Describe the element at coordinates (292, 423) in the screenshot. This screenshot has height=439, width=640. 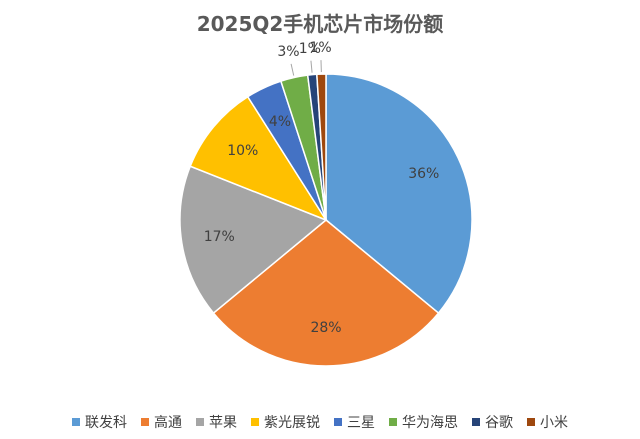
I see `legend-label-3: 紫光展锐` at that location.